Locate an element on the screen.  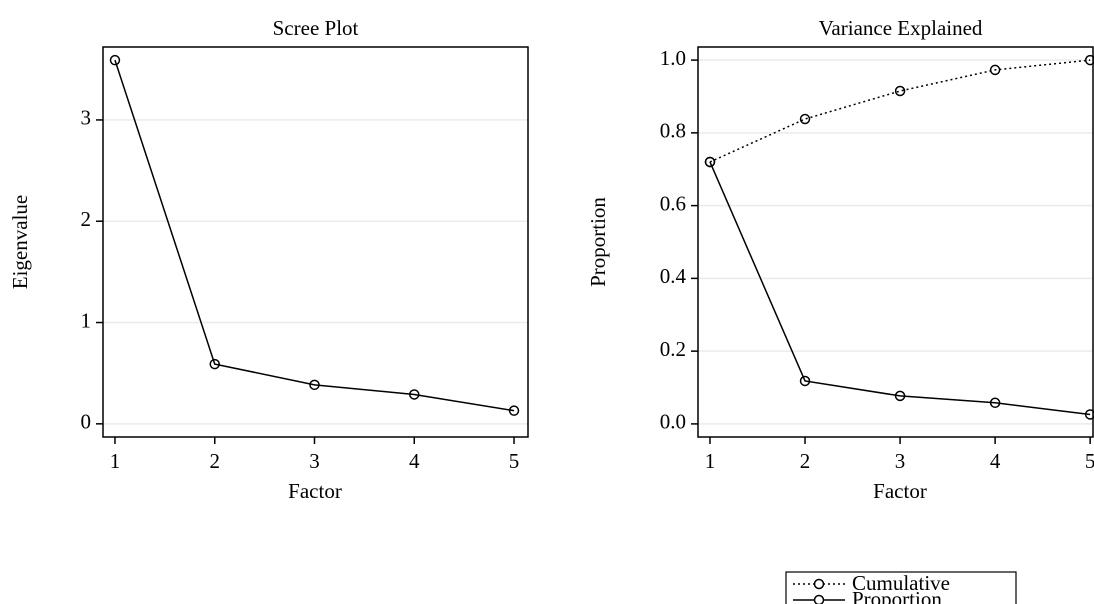
y-tick-label: 0.0 is located at coordinates (673, 422).